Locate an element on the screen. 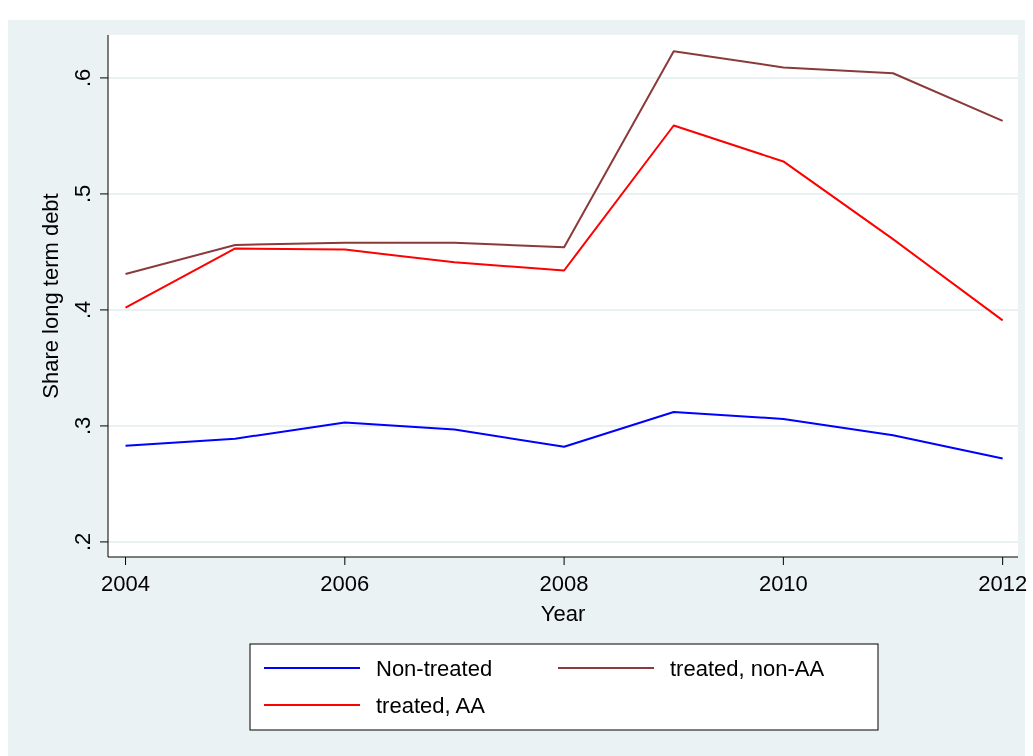 The height and width of the screenshot is (756, 1033). y-tick-label: .6 is located at coordinates (82, 78).